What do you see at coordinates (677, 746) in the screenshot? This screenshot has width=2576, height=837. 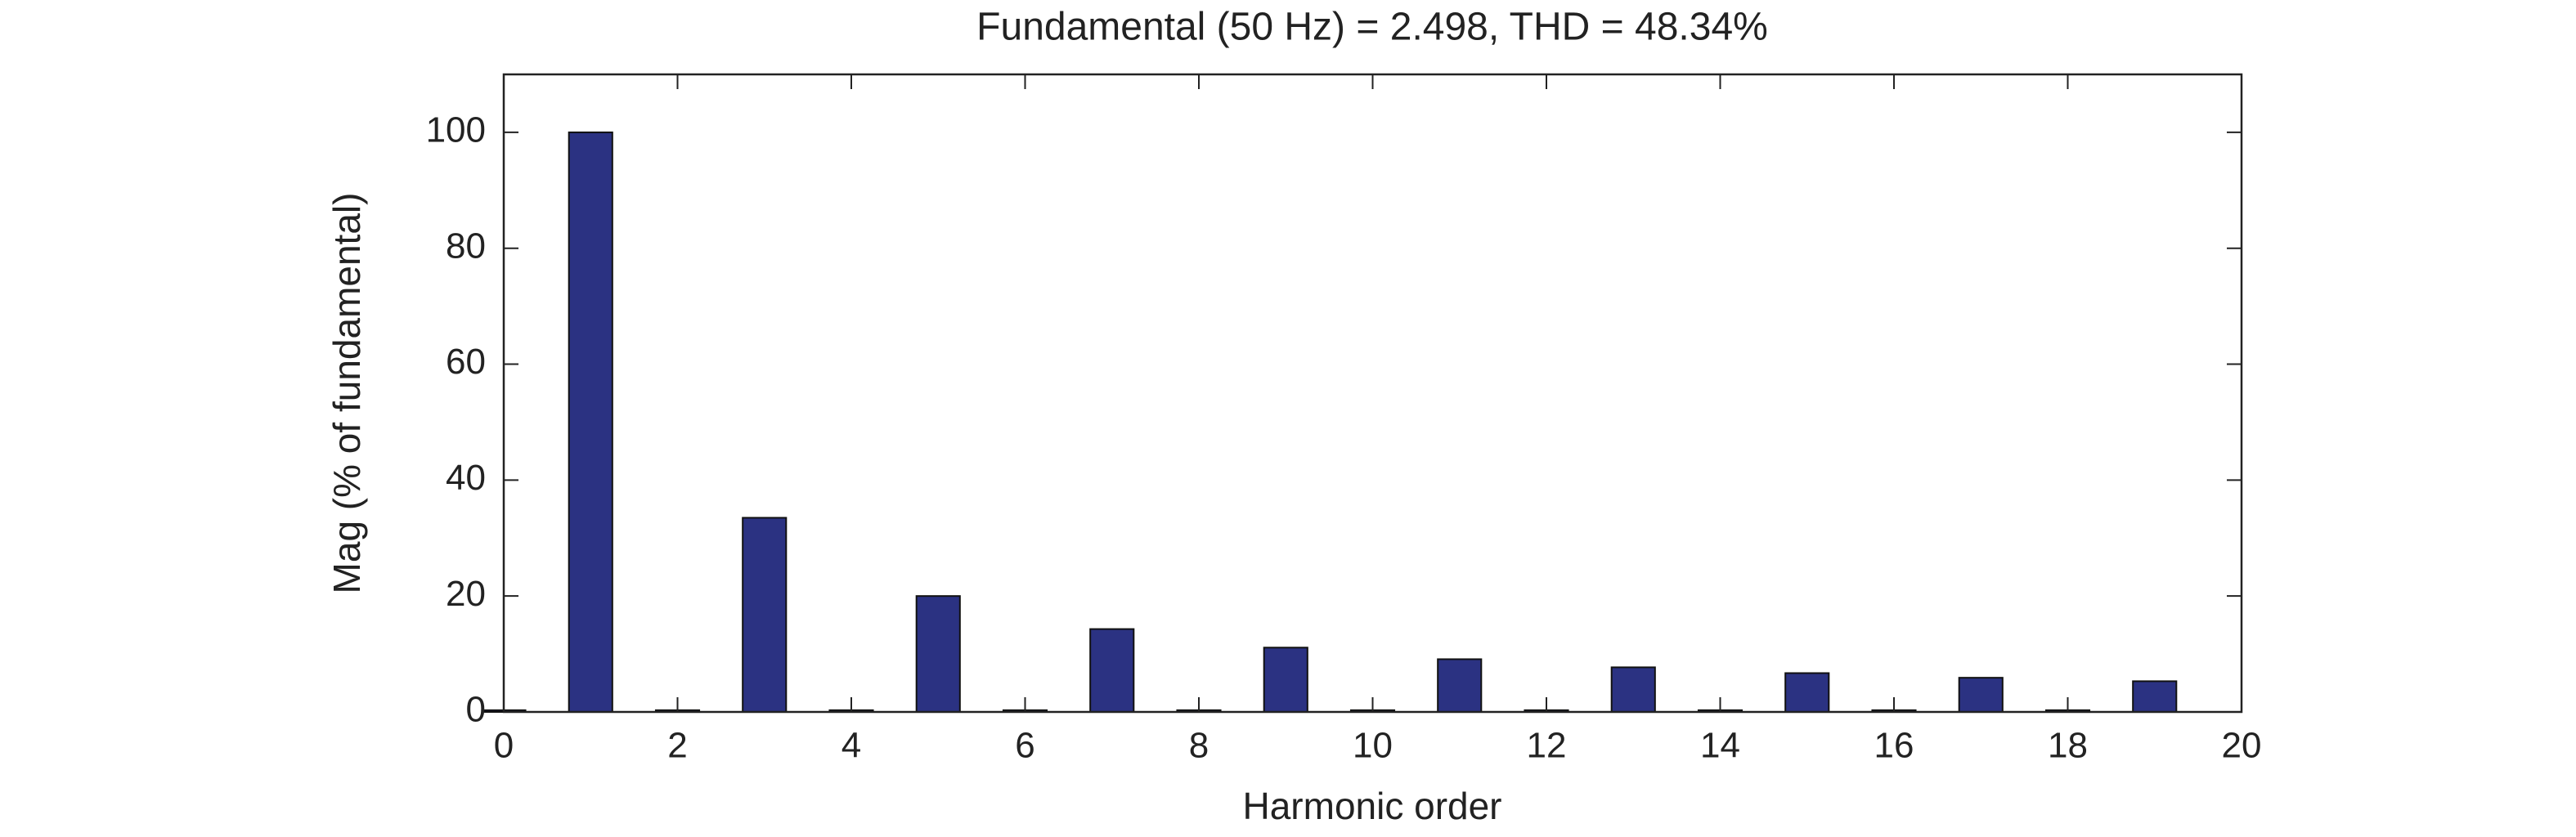 I see `x-tick-label: 2` at bounding box center [677, 746].